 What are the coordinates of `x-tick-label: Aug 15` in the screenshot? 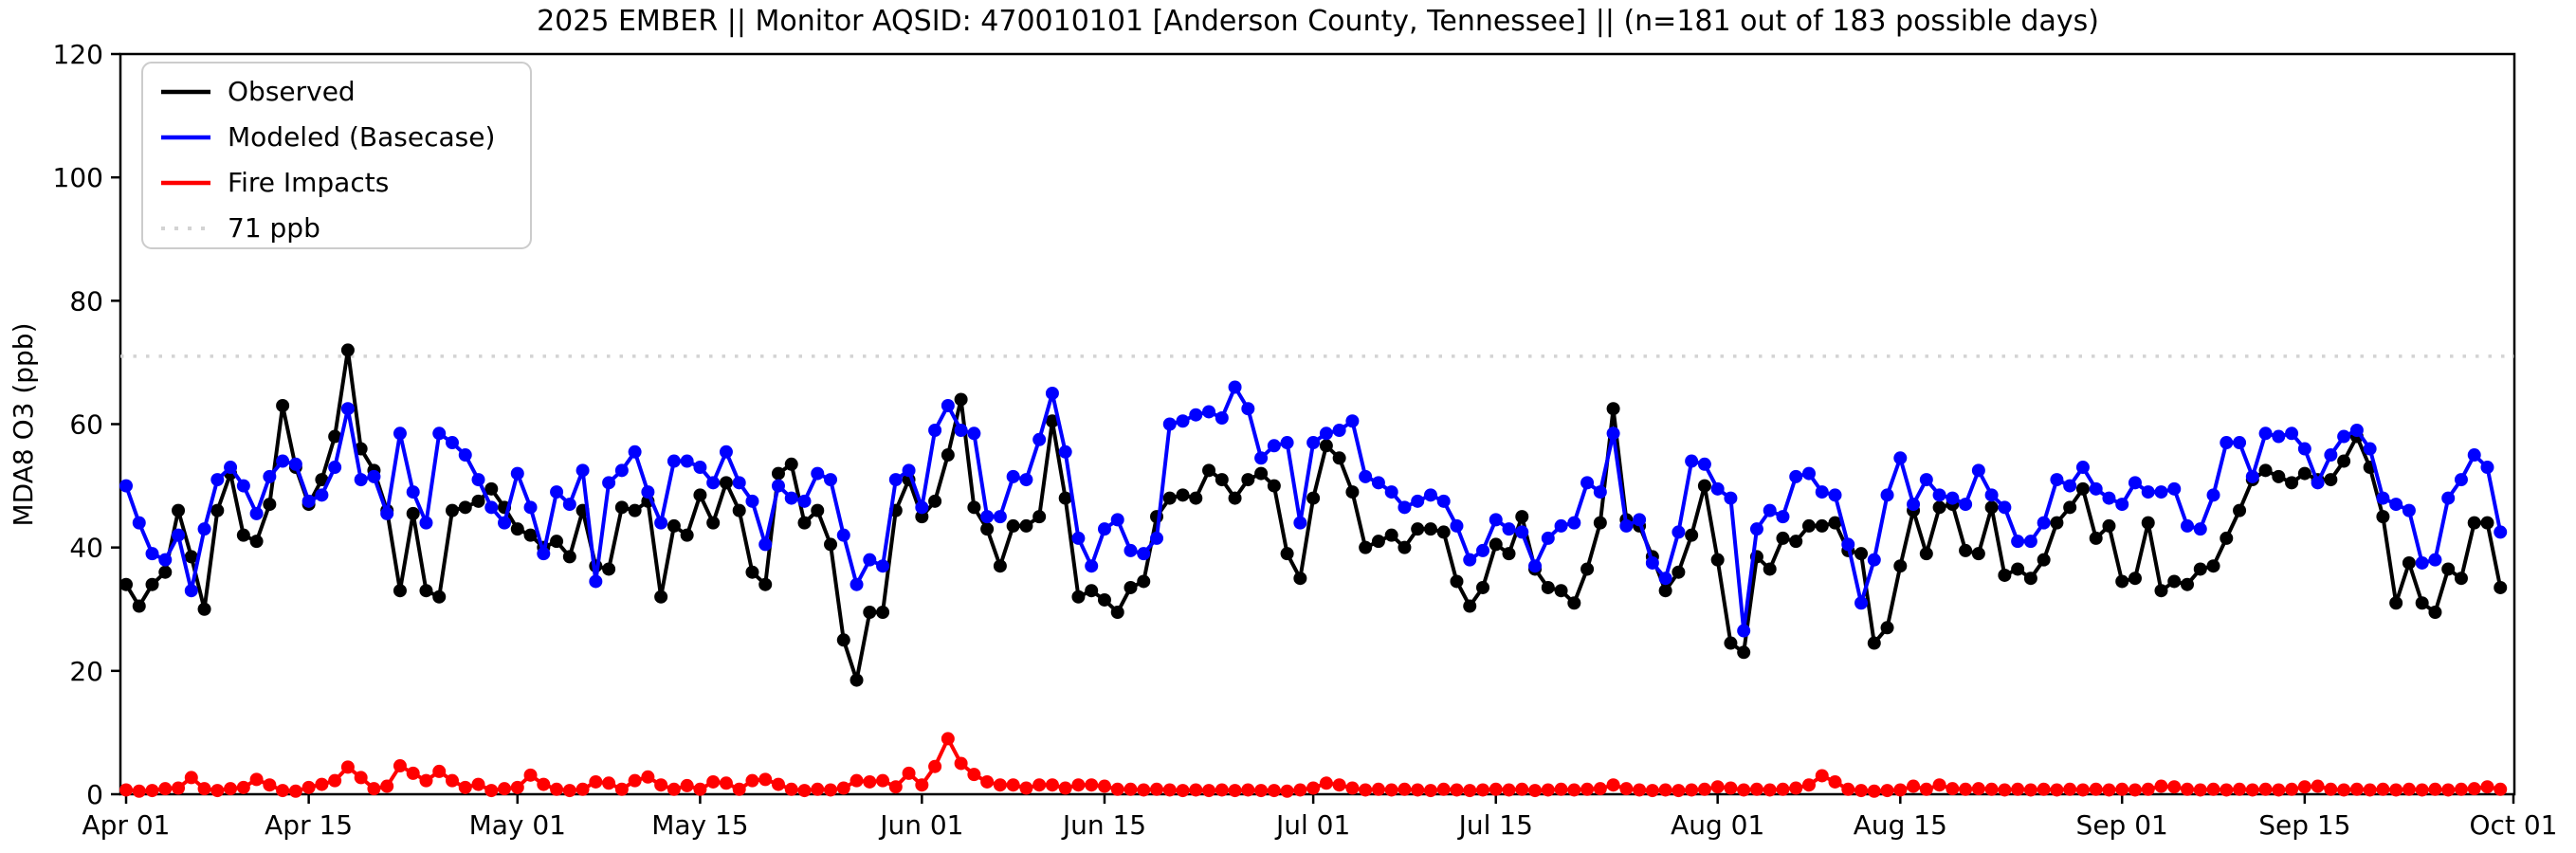 It's located at (1900, 825).